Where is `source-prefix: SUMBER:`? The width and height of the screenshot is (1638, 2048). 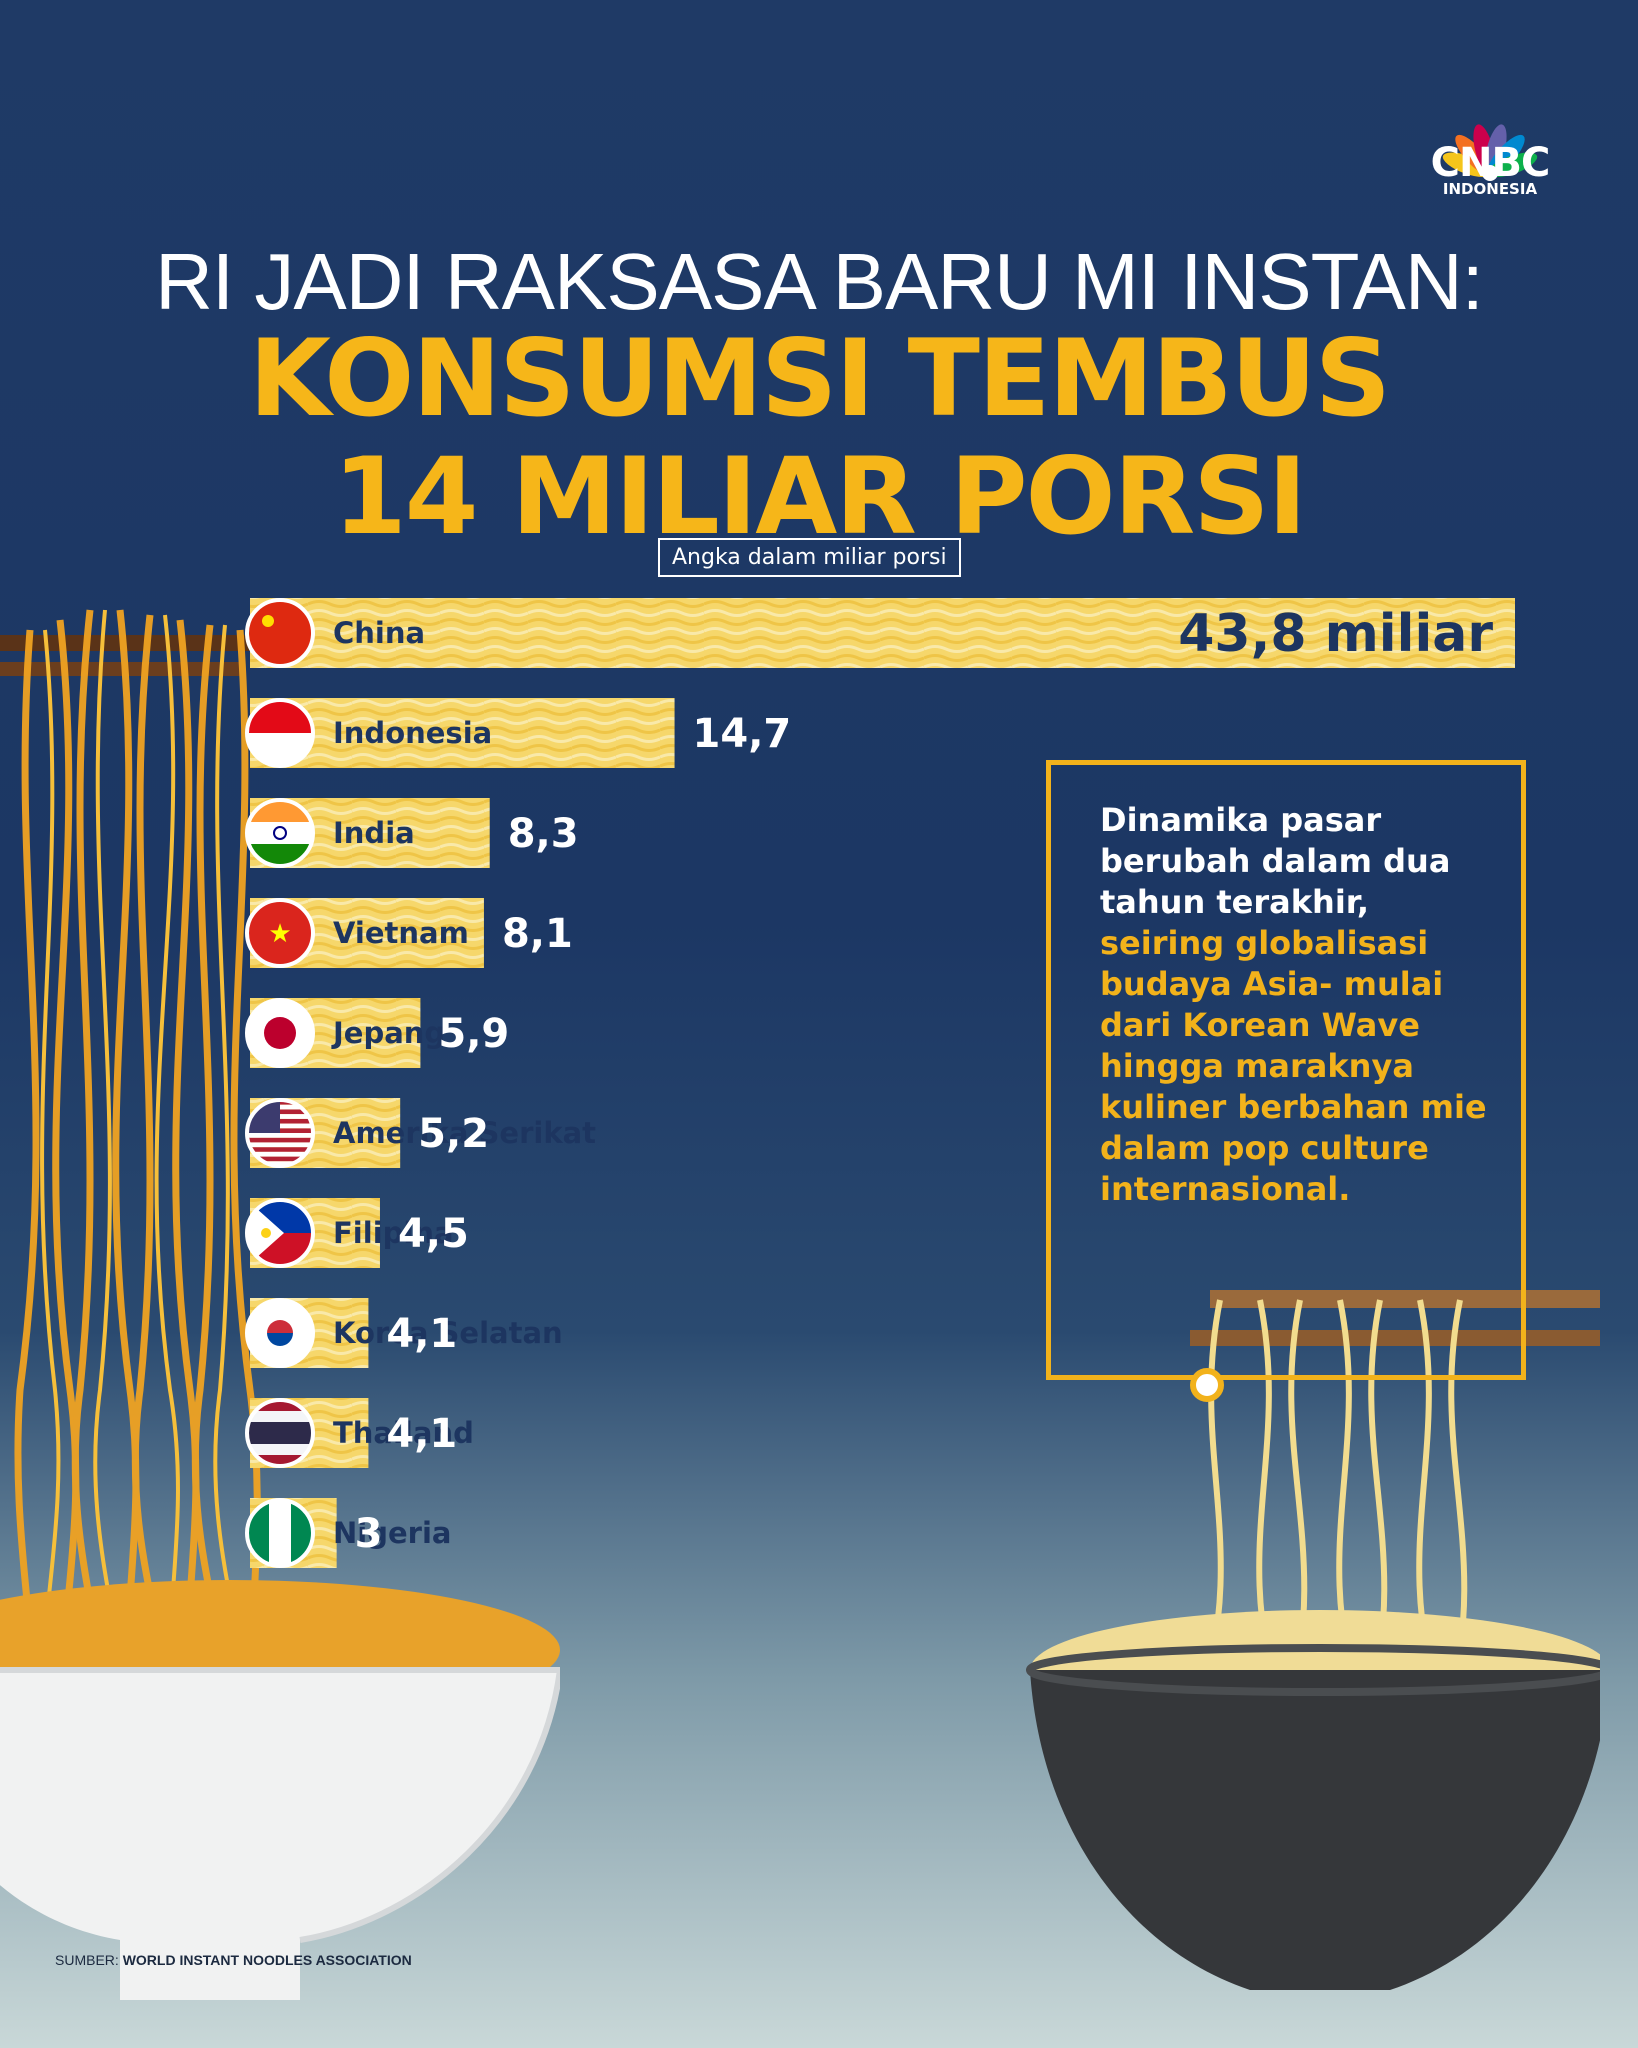 source-prefix: SUMBER: is located at coordinates (87, 1960).